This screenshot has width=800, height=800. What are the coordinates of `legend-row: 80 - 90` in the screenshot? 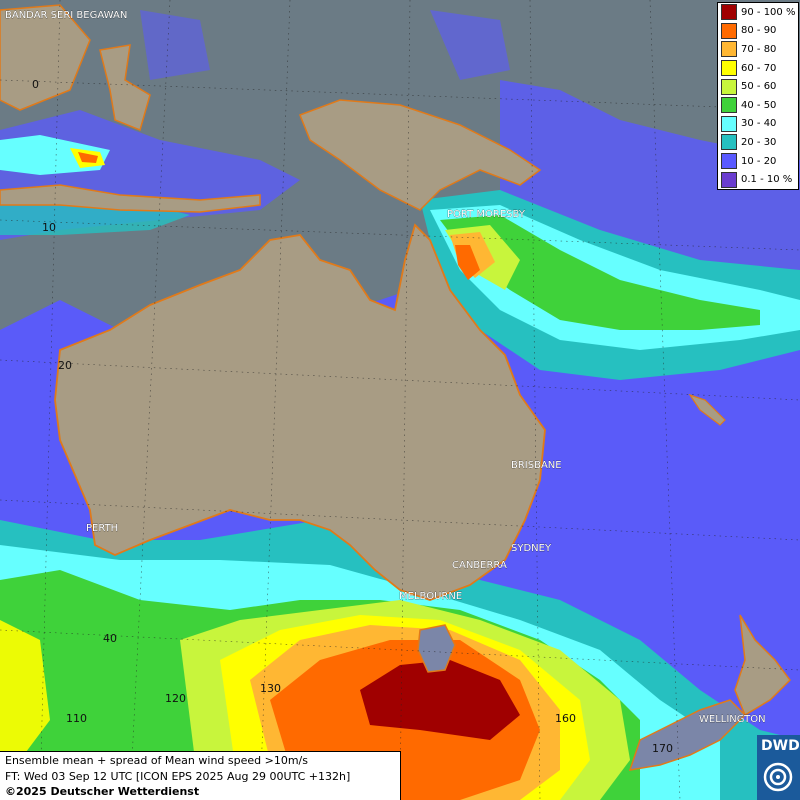 It's located at (758, 31).